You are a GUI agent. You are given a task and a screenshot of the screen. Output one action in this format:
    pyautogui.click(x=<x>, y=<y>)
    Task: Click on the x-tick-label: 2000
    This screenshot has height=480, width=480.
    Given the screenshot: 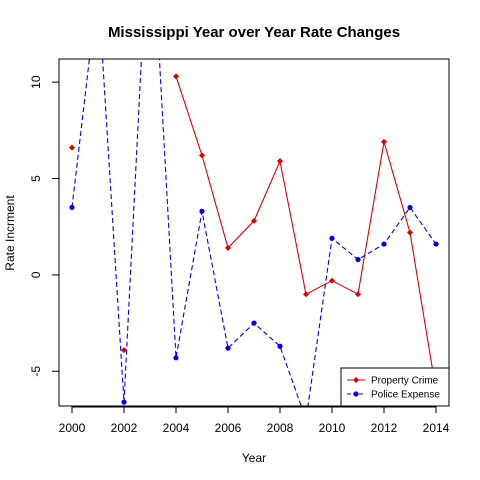 What is the action you would take?
    pyautogui.click(x=72, y=428)
    